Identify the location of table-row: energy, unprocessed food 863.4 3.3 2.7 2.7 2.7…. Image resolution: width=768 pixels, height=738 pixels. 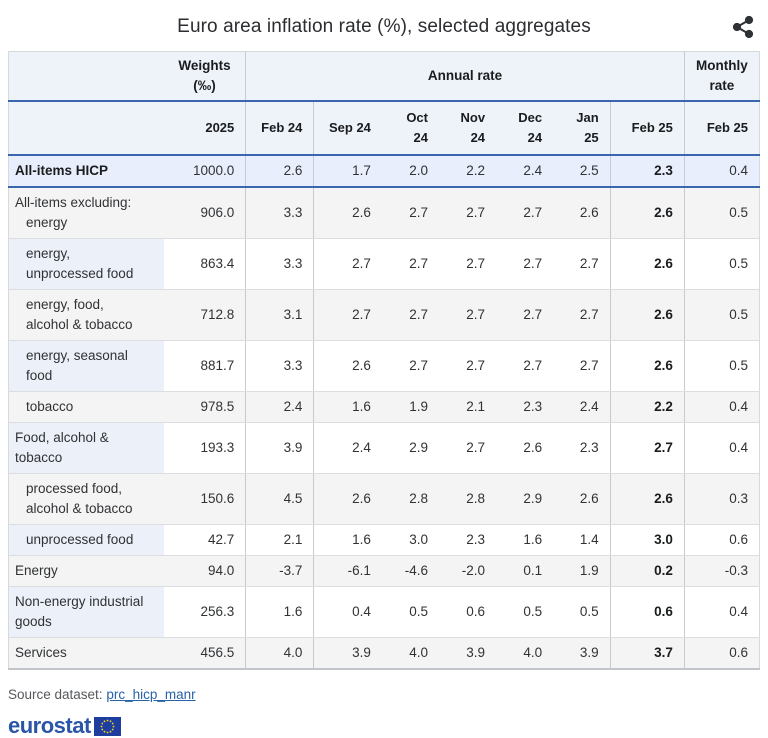
(384, 264).